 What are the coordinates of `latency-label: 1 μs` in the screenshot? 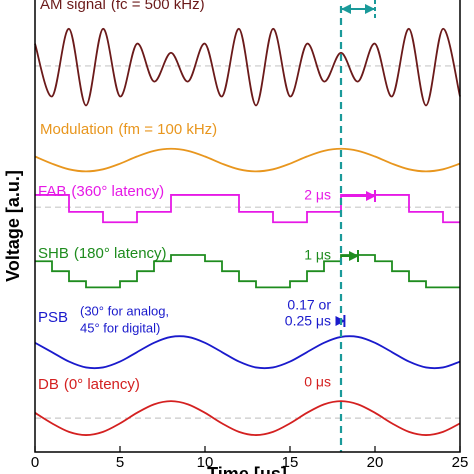 It's located at (317, 255).